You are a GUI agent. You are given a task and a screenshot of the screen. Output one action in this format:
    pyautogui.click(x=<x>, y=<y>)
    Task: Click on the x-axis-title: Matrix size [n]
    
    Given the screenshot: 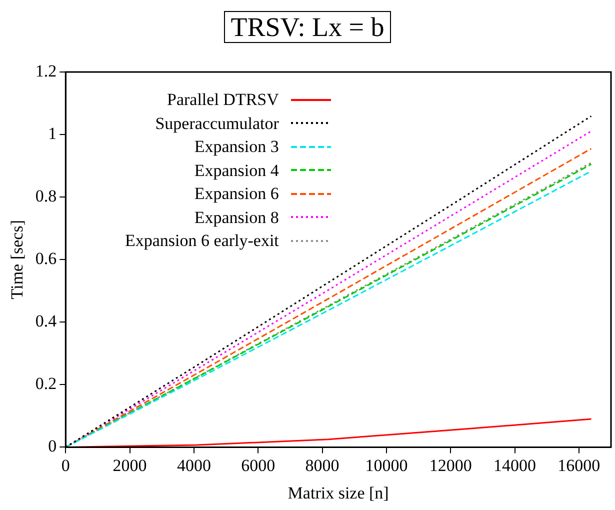 What is the action you would take?
    pyautogui.click(x=338, y=492)
    